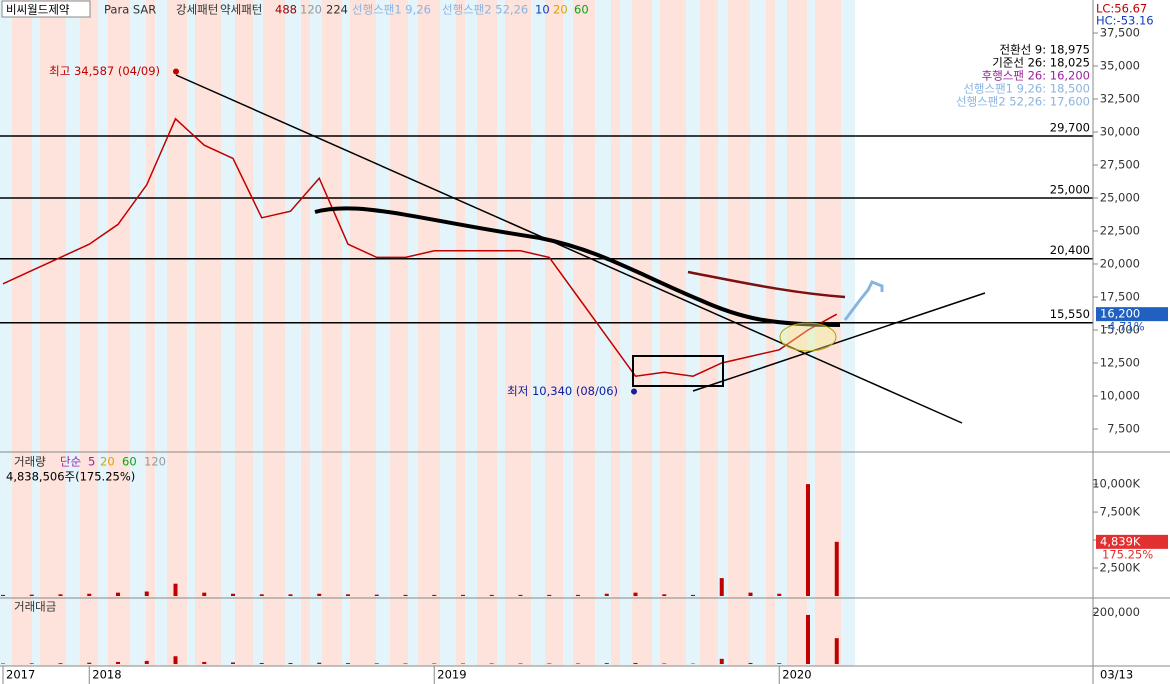 Image resolution: width=1170 pixels, height=684 pixels. What do you see at coordinates (1026, 89) in the screenshot?
I see `info-line: 선행스팬1 9,26: 18,500` at bounding box center [1026, 89].